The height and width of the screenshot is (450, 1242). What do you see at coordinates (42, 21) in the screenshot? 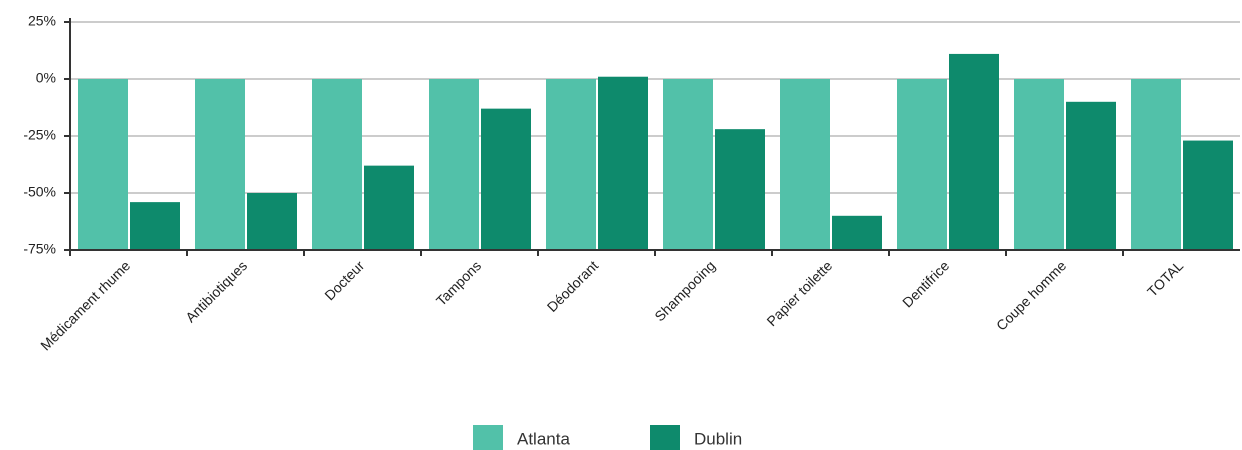
I see `y-tick-label: 25%` at bounding box center [42, 21].